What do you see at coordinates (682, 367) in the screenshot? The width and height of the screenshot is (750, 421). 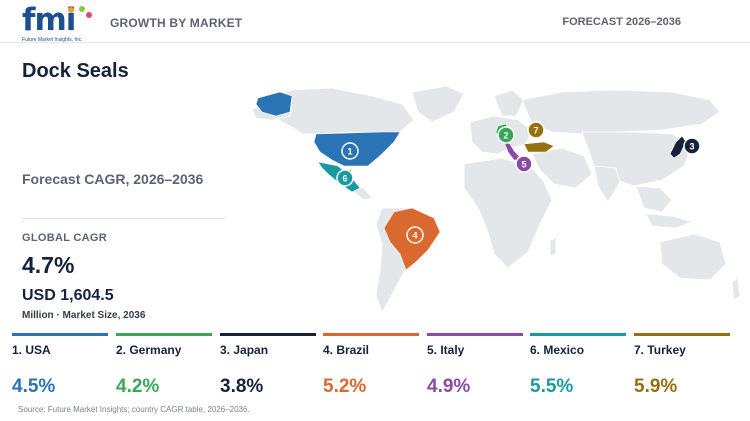 I see `country-card-turkey: 7. Turkey 5.9%` at bounding box center [682, 367].